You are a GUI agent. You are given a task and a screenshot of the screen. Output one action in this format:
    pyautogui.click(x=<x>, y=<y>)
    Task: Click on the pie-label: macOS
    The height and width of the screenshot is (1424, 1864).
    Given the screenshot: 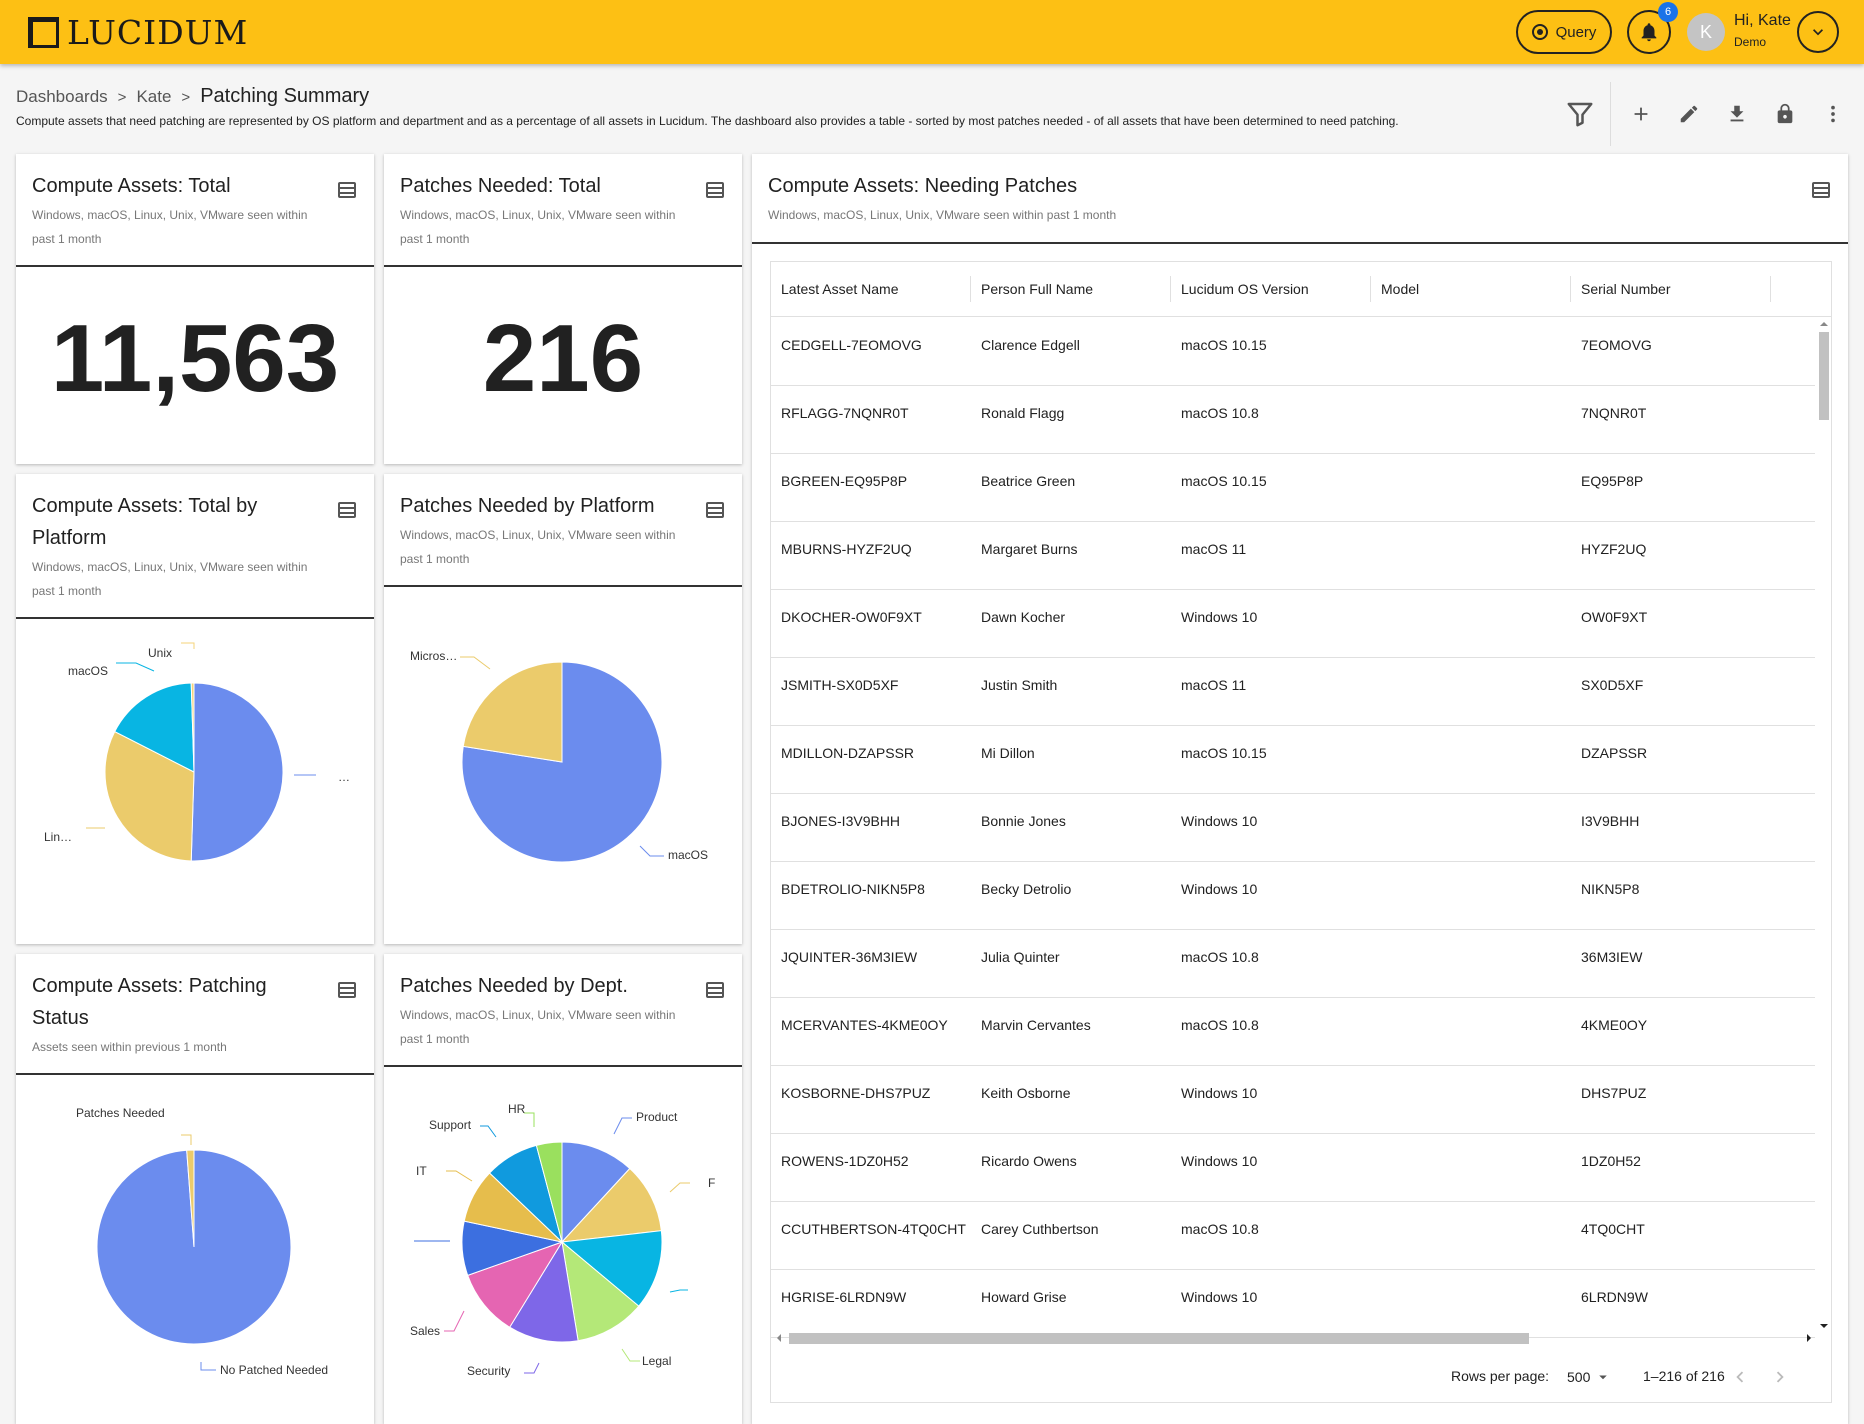 What is the action you would take?
    pyautogui.click(x=88, y=671)
    